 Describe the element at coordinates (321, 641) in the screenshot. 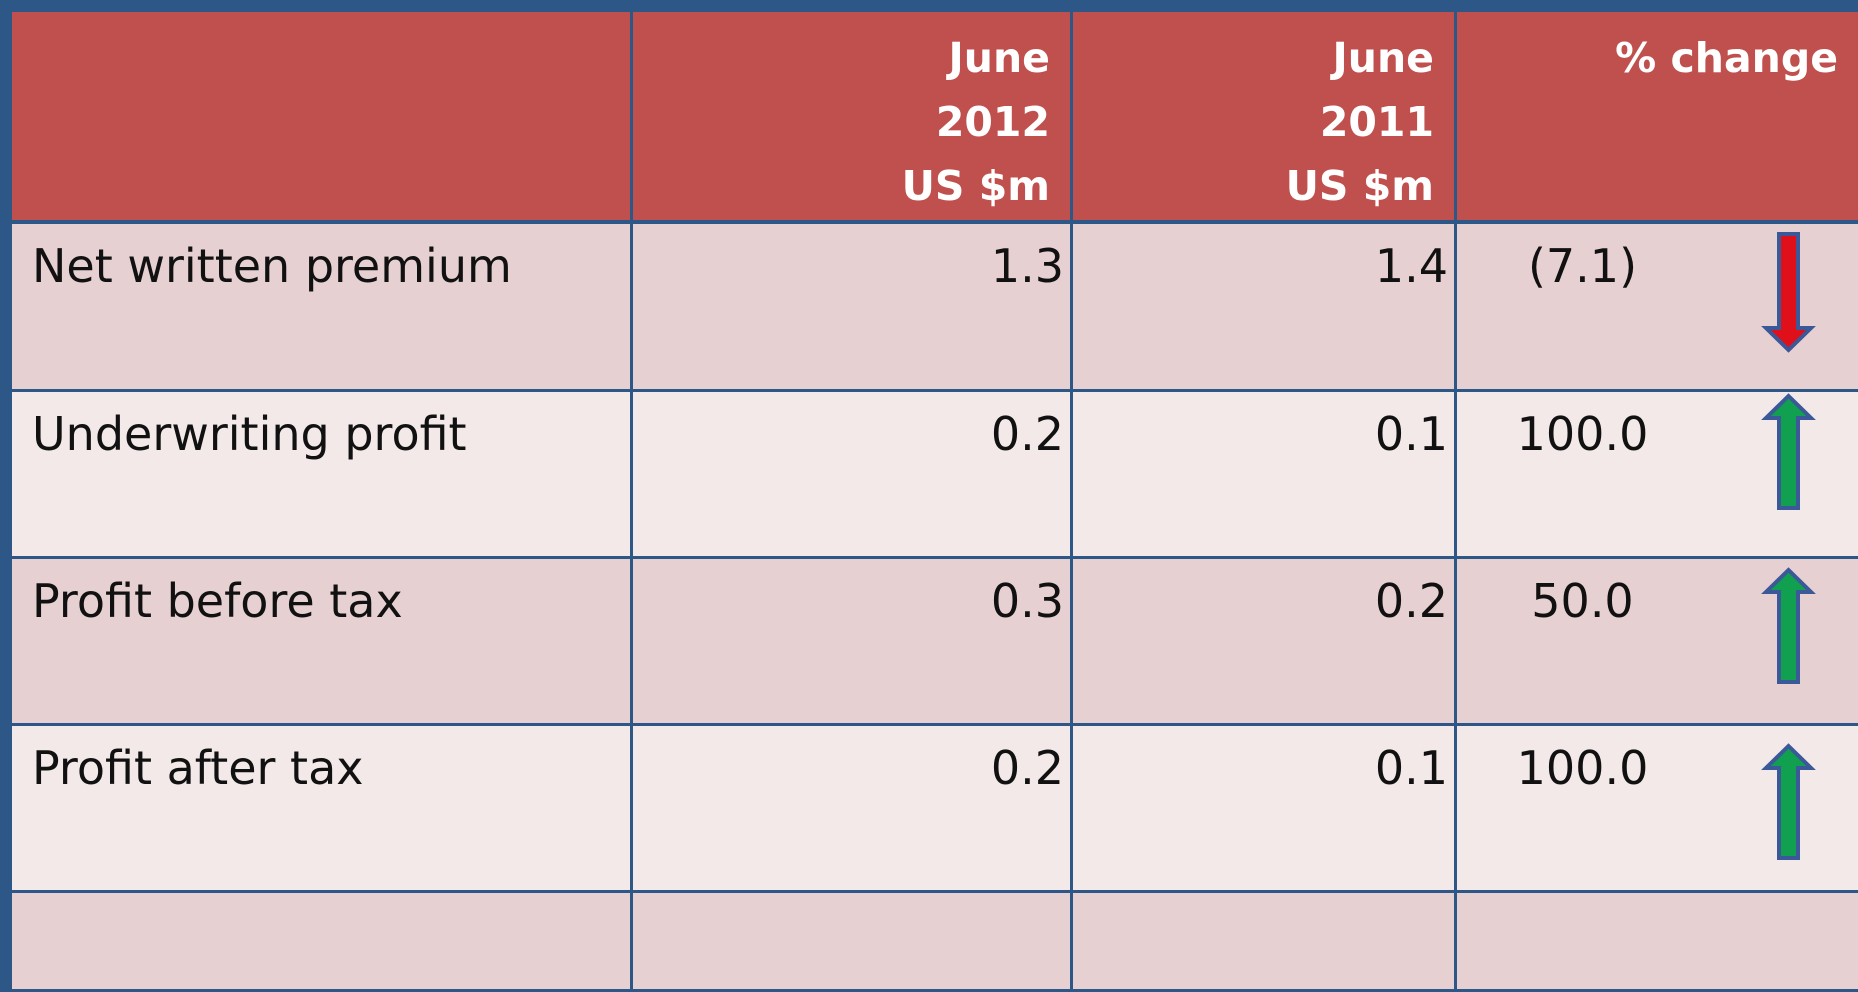

I see `table-cell: Profit before tax` at that location.